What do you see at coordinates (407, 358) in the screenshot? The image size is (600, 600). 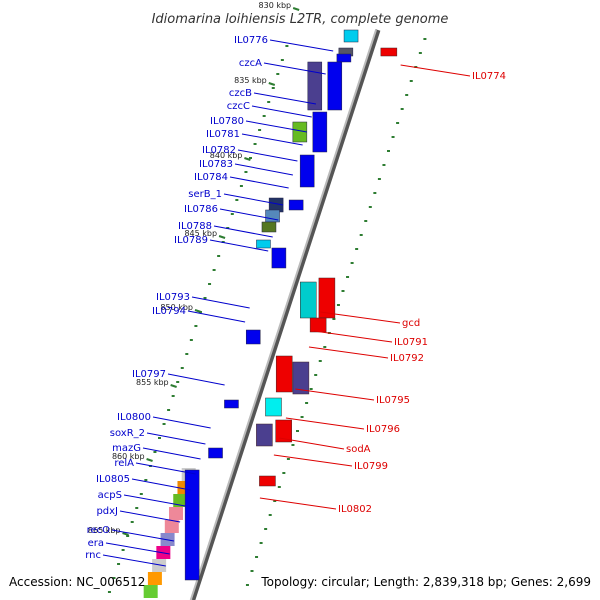 I see `reverse-gene-label: IL0792` at bounding box center [407, 358].